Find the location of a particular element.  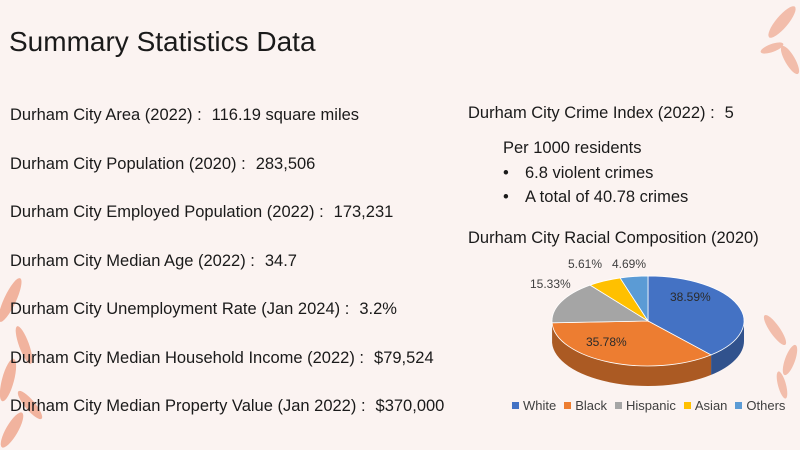

legend-item-hispanic: Hispanic is located at coordinates (645, 405).